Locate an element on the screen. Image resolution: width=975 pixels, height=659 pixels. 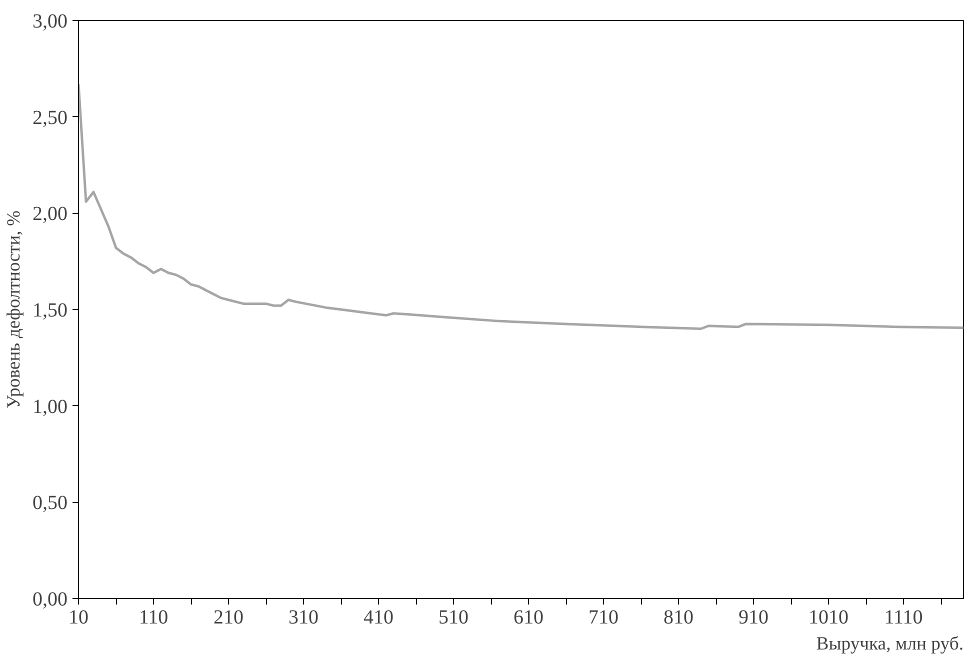
y-tick-label: 0,00 is located at coordinates (50, 599).